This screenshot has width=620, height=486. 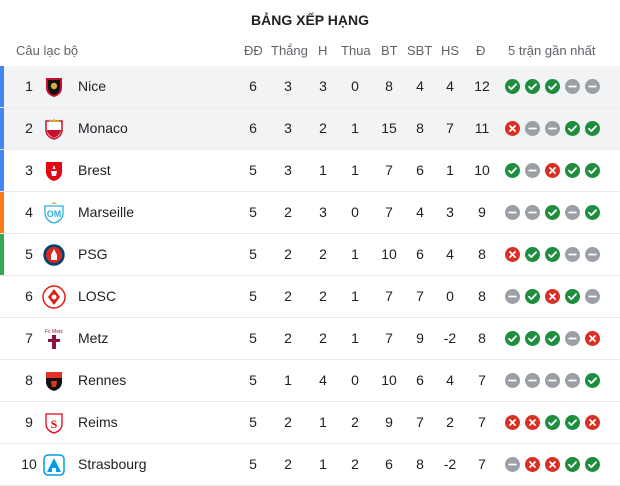 What do you see at coordinates (481, 50) in the screenshot?
I see `header-points: Đ` at bounding box center [481, 50].